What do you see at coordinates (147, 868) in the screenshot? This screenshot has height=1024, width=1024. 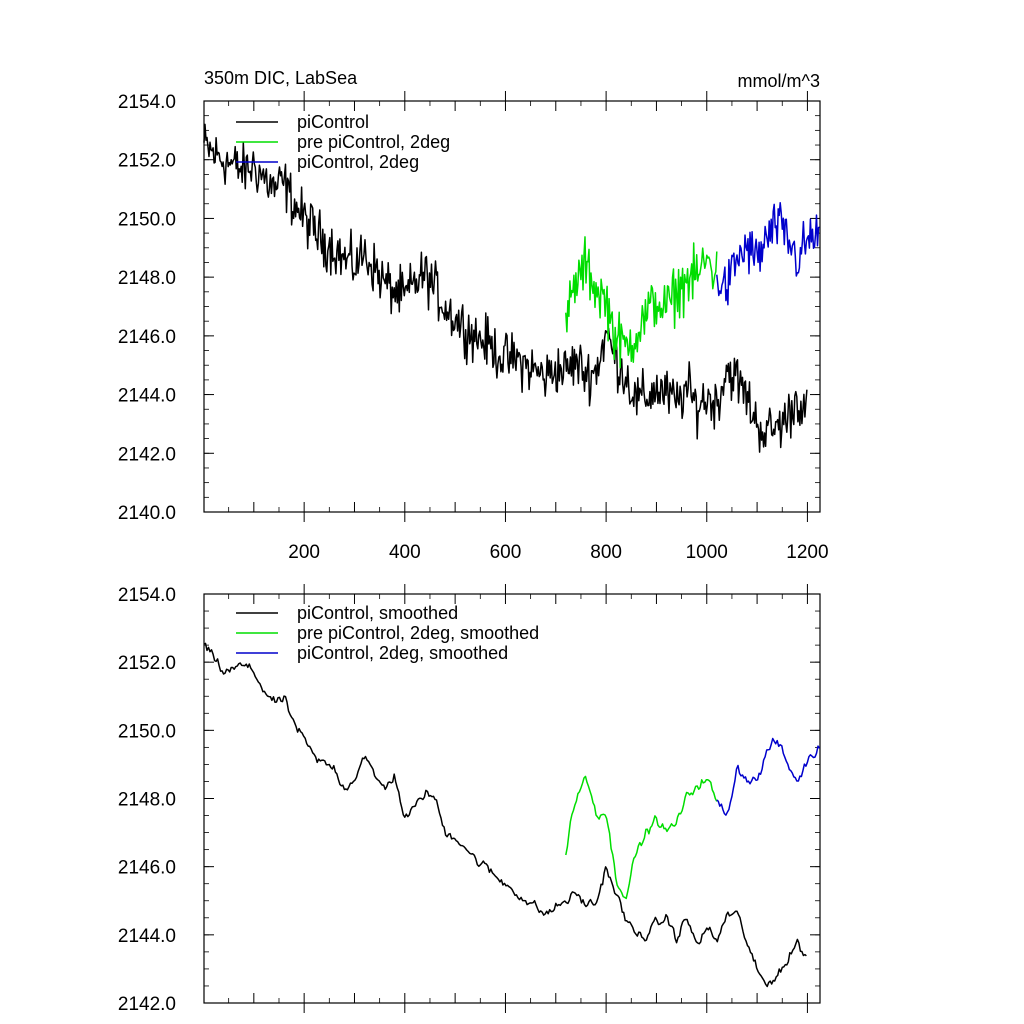 I see `bottom-ytick-label: 2146.0` at bounding box center [147, 868].